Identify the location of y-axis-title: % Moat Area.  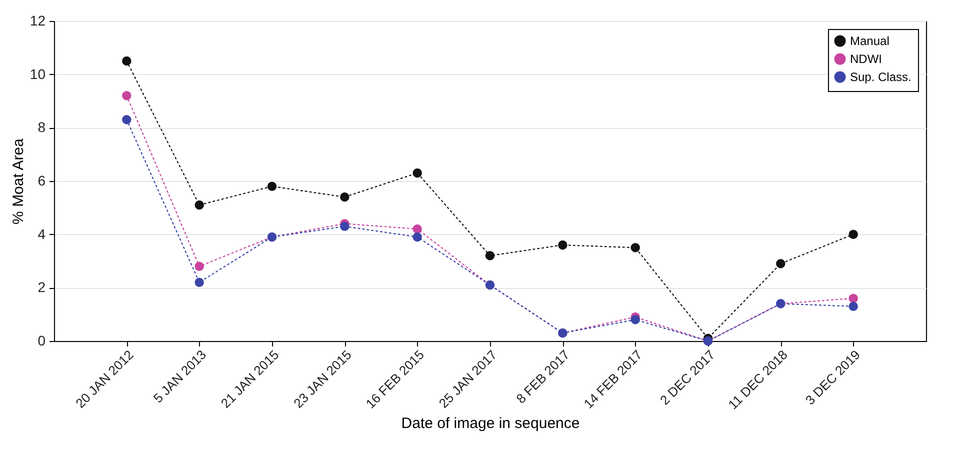
(18, 181).